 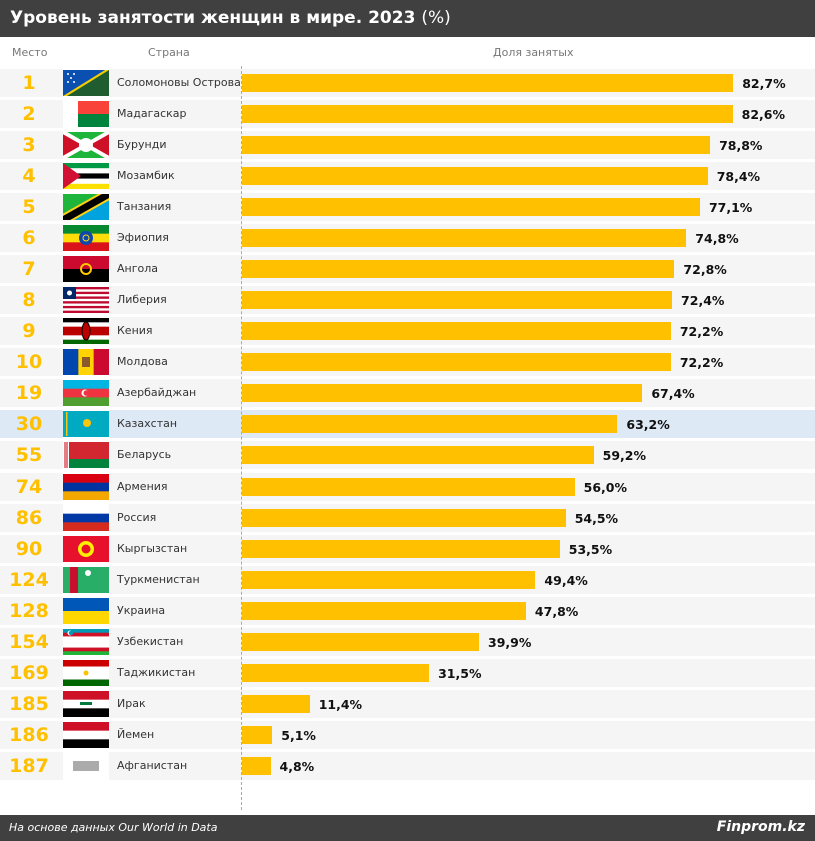 I want to click on value-label: 56,0%, so click(x=605, y=487).